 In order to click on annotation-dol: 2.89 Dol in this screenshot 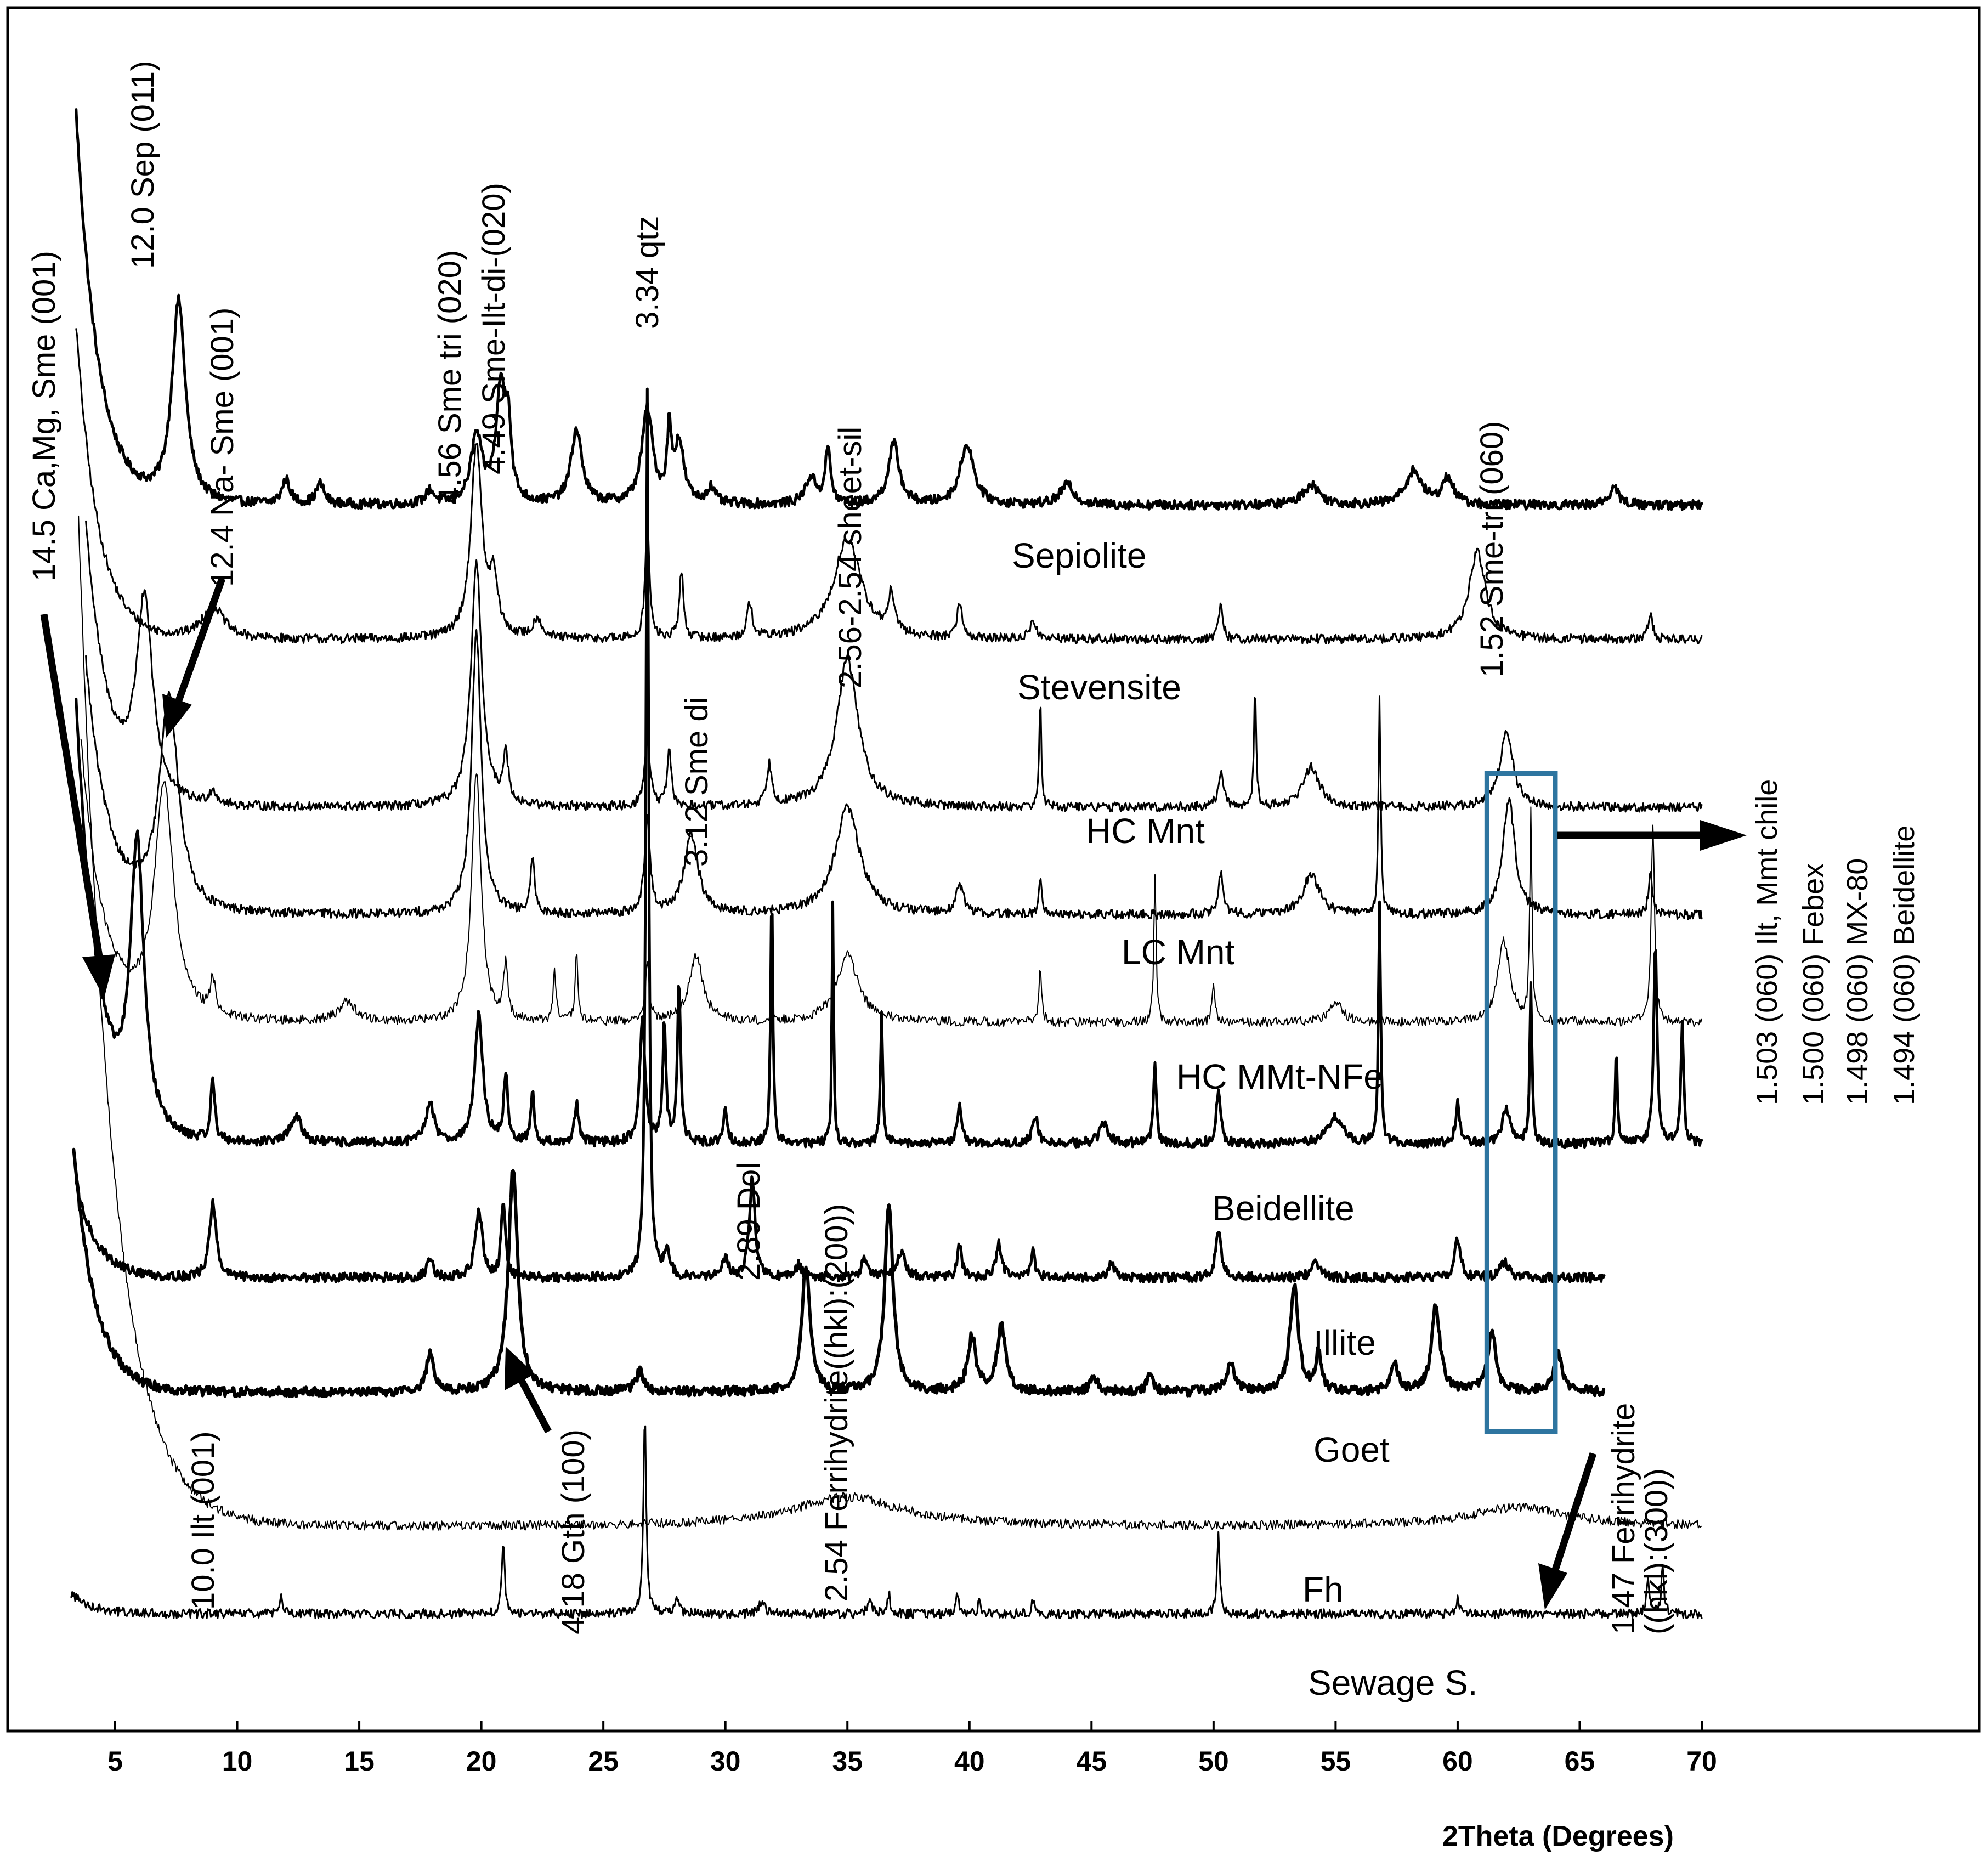, I will do `click(749, 1221)`.